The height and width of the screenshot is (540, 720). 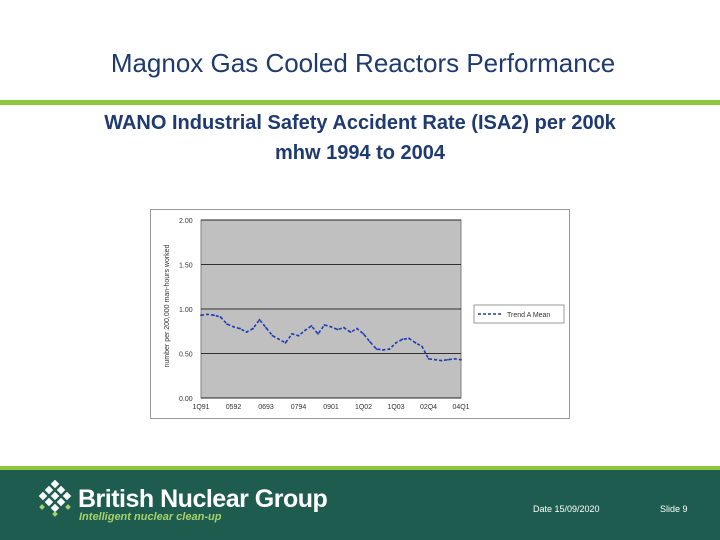 What do you see at coordinates (428, 407) in the screenshot?
I see `x-tick-label: 02Q4` at bounding box center [428, 407].